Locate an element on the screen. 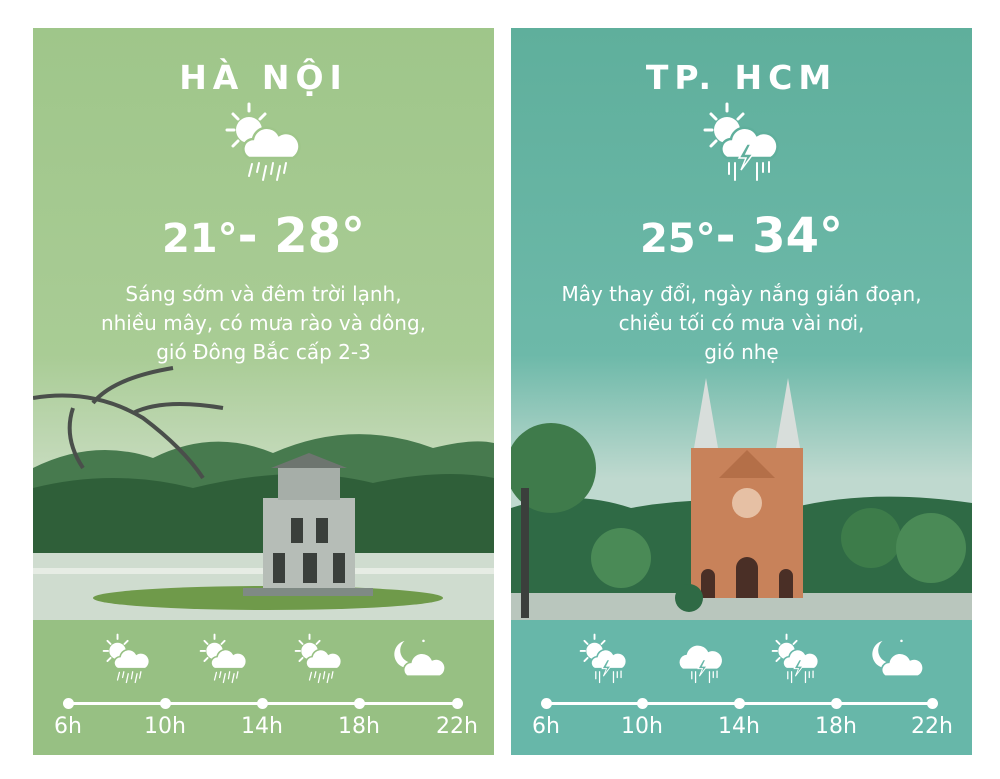 The width and height of the screenshot is (1000, 779). description-line: Mây thay đổi, ngày nắng gián đoạn, is located at coordinates (741, 294).